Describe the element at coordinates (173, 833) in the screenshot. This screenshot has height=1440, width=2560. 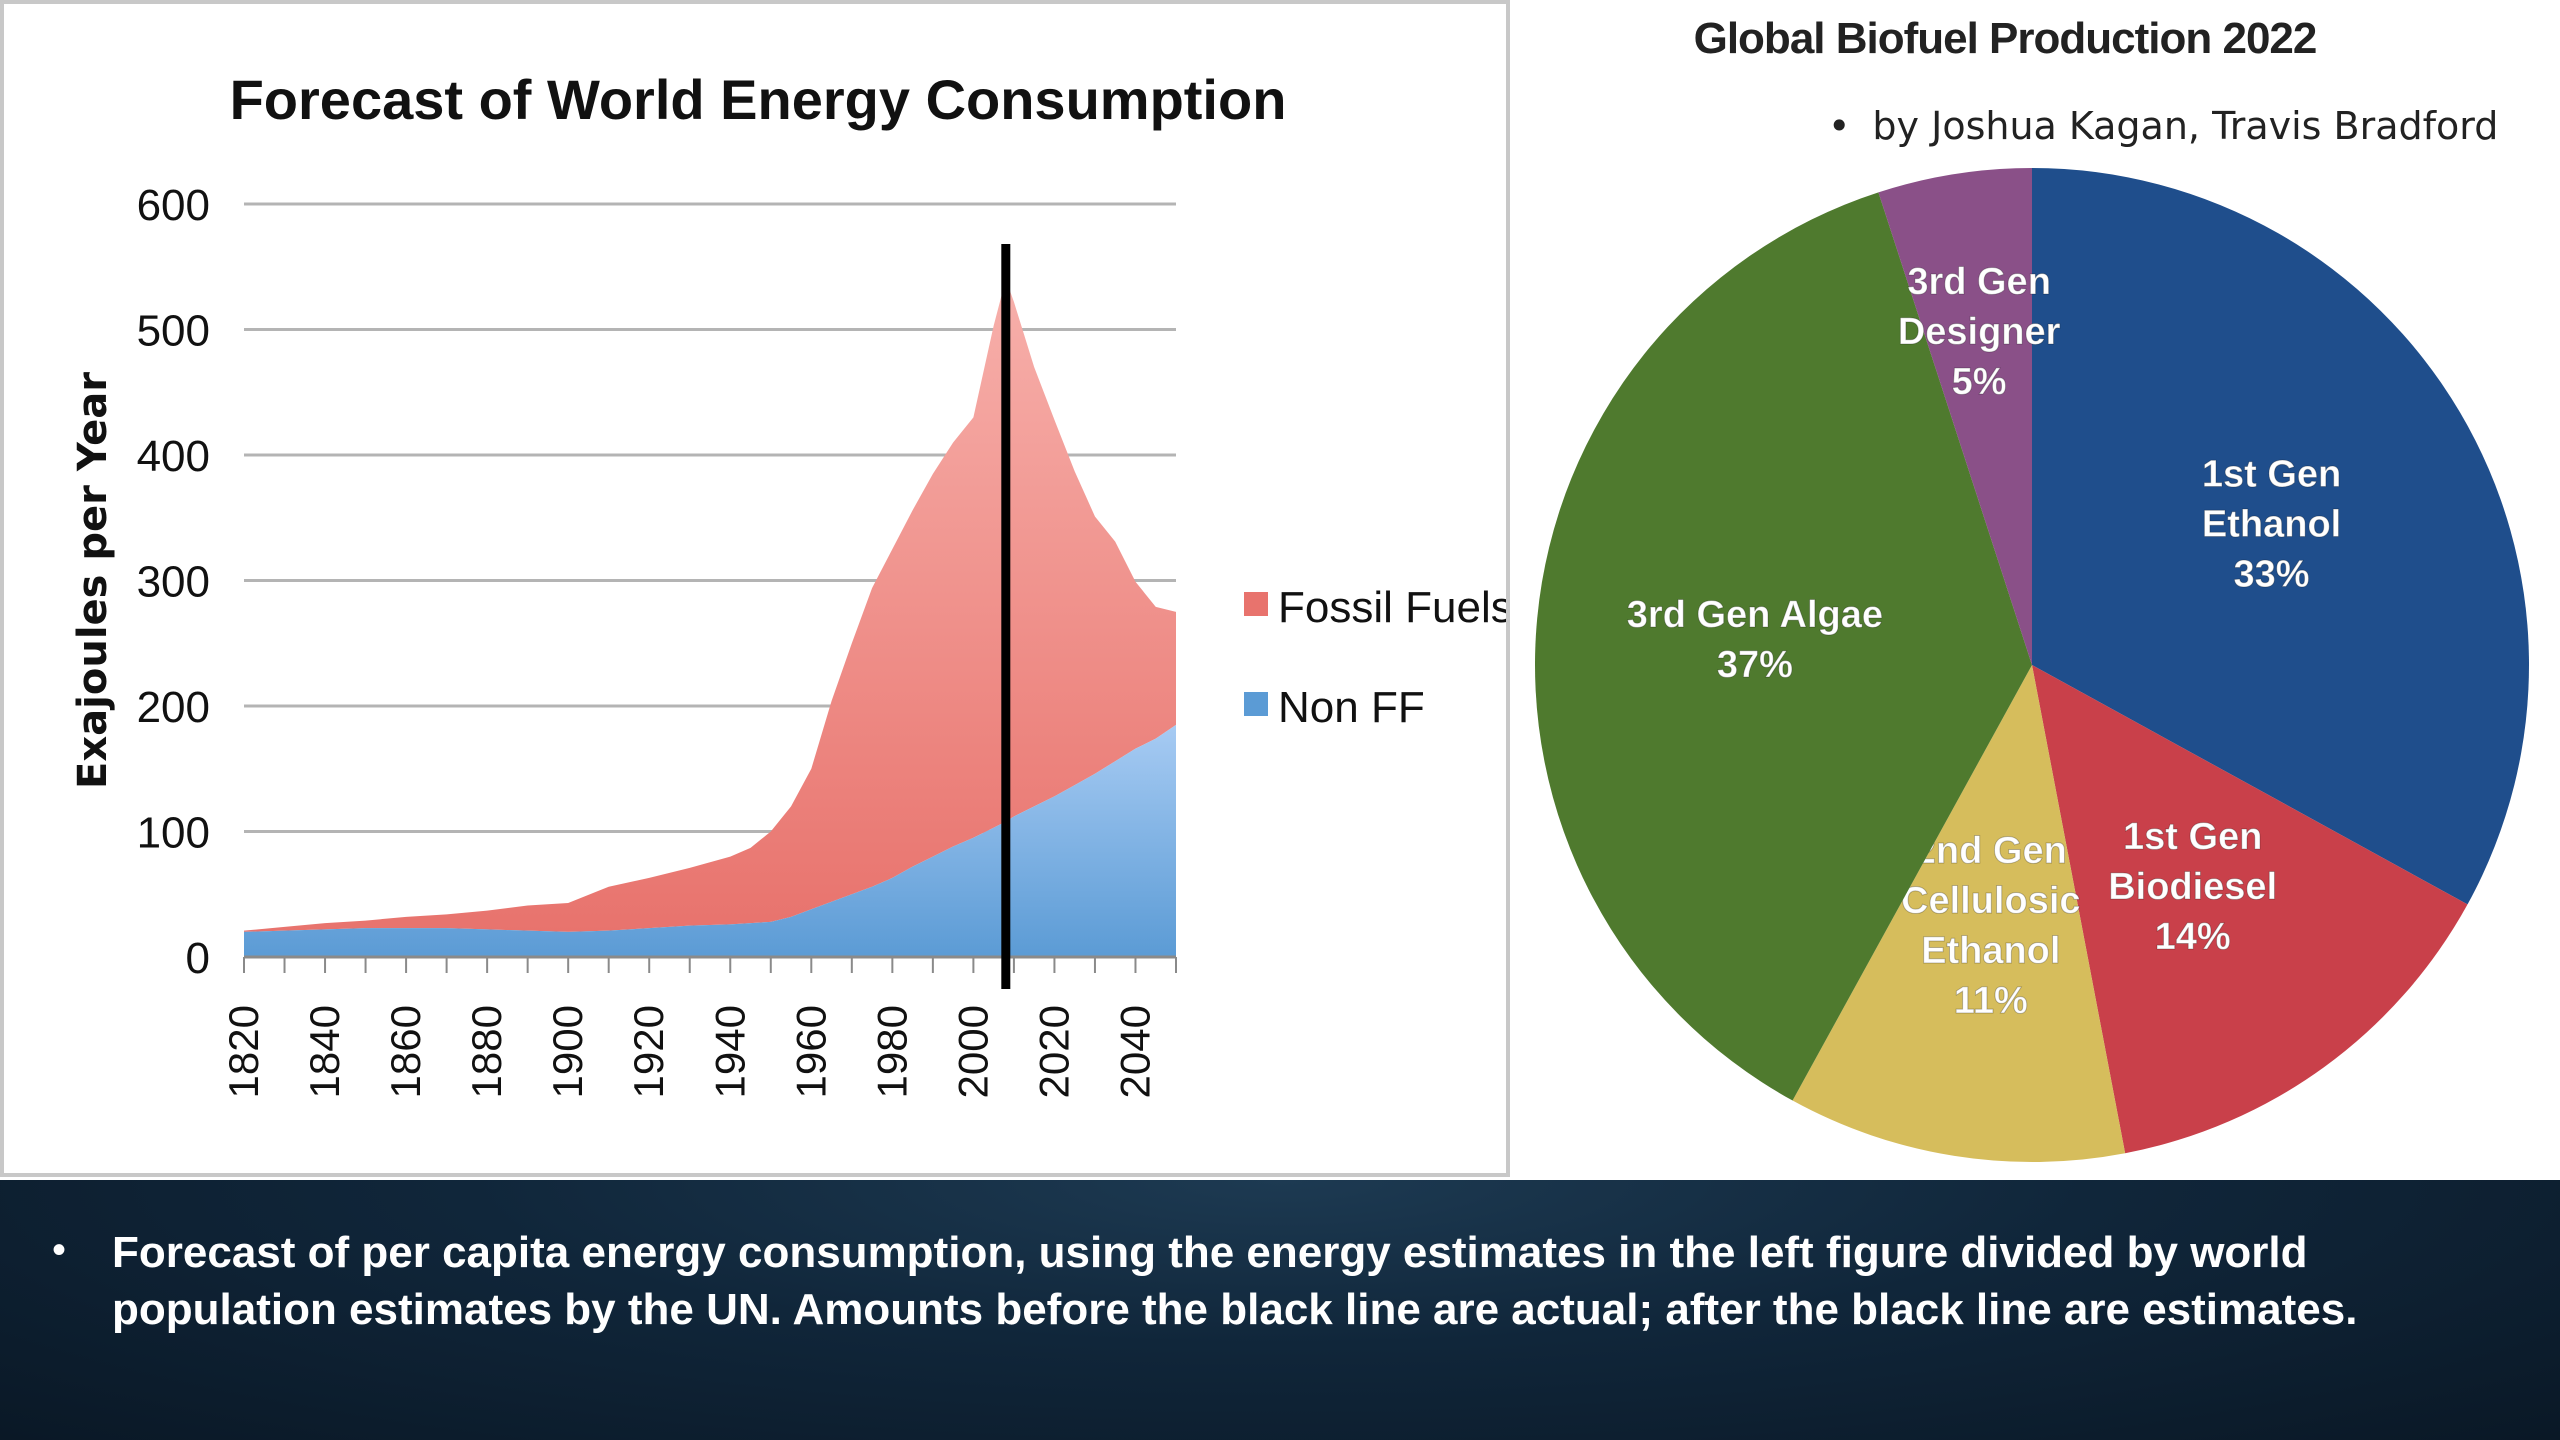
I see `y-tick-label: 100` at that location.